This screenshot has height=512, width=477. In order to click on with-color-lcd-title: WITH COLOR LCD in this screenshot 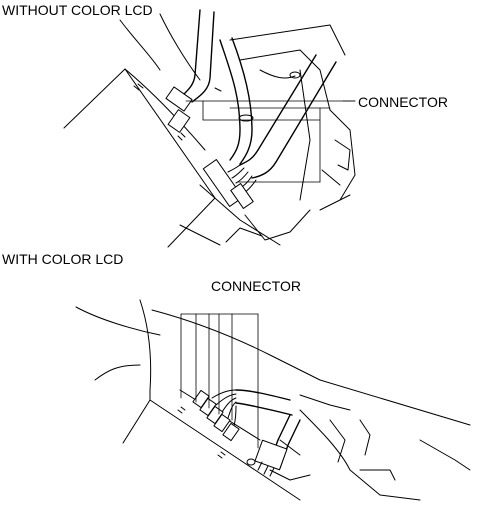, I will do `click(63, 259)`.